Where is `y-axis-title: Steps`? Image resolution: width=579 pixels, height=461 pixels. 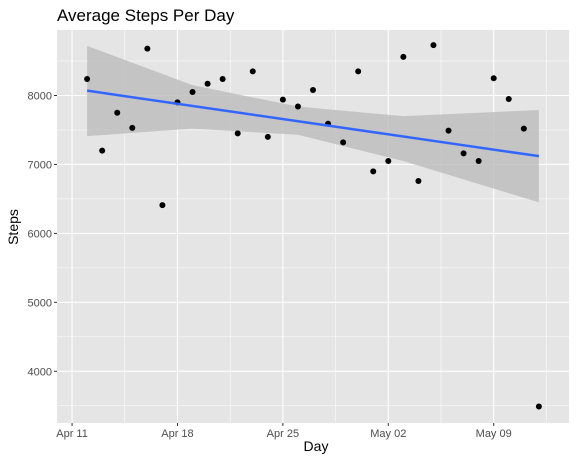
y-axis-title: Steps is located at coordinates (13, 227).